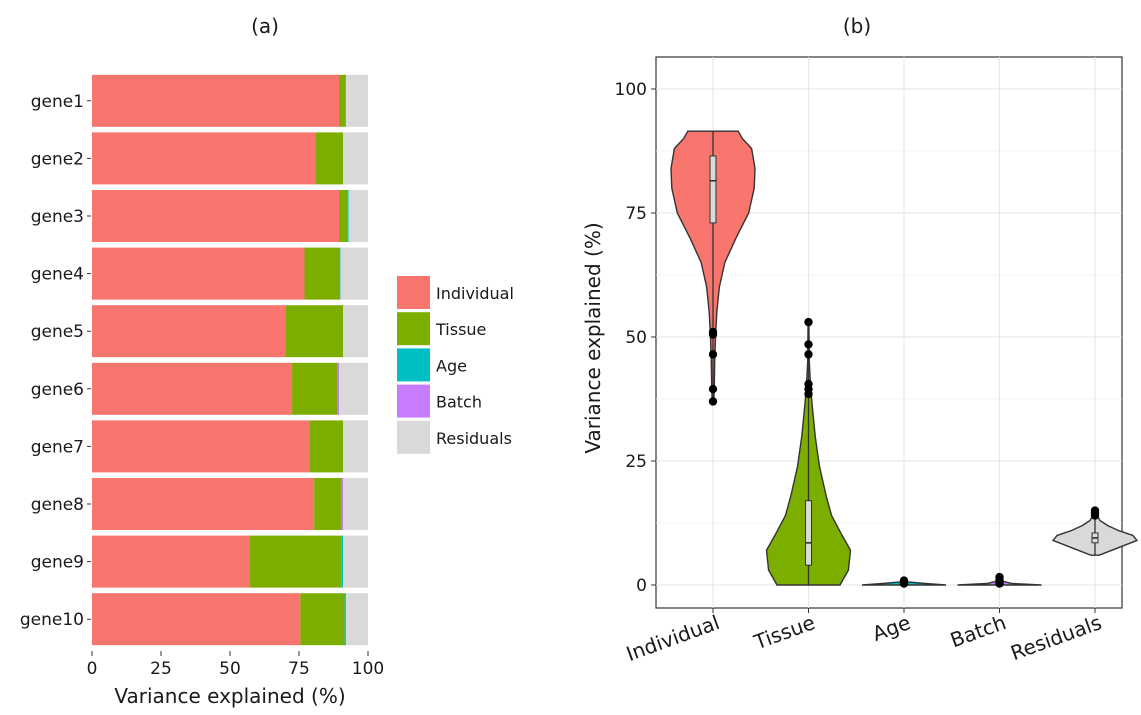  What do you see at coordinates (673, 638) in the screenshot?
I see `x-tick-label-individual: Individual` at bounding box center [673, 638].